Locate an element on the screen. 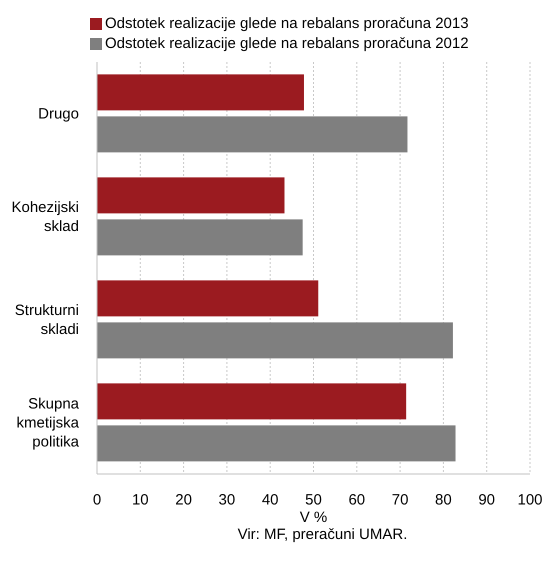 This screenshot has height=565, width=556. x-tick-label: 50 is located at coordinates (313, 500).